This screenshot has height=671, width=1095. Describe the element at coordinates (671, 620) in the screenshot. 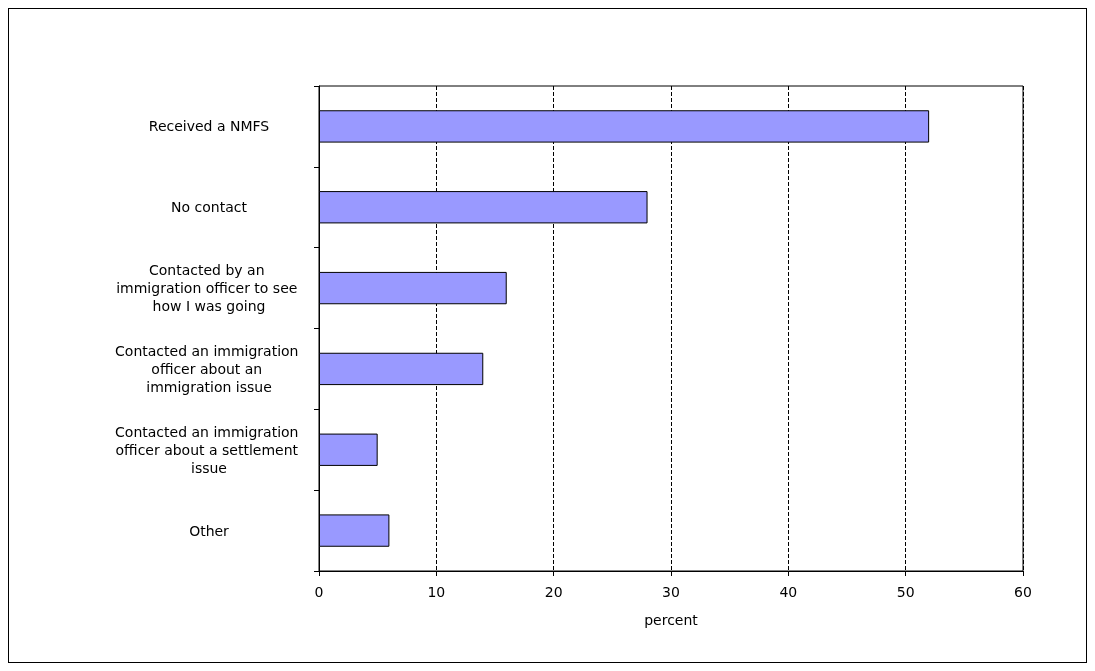

I see `x-axis-title: percent` at that location.